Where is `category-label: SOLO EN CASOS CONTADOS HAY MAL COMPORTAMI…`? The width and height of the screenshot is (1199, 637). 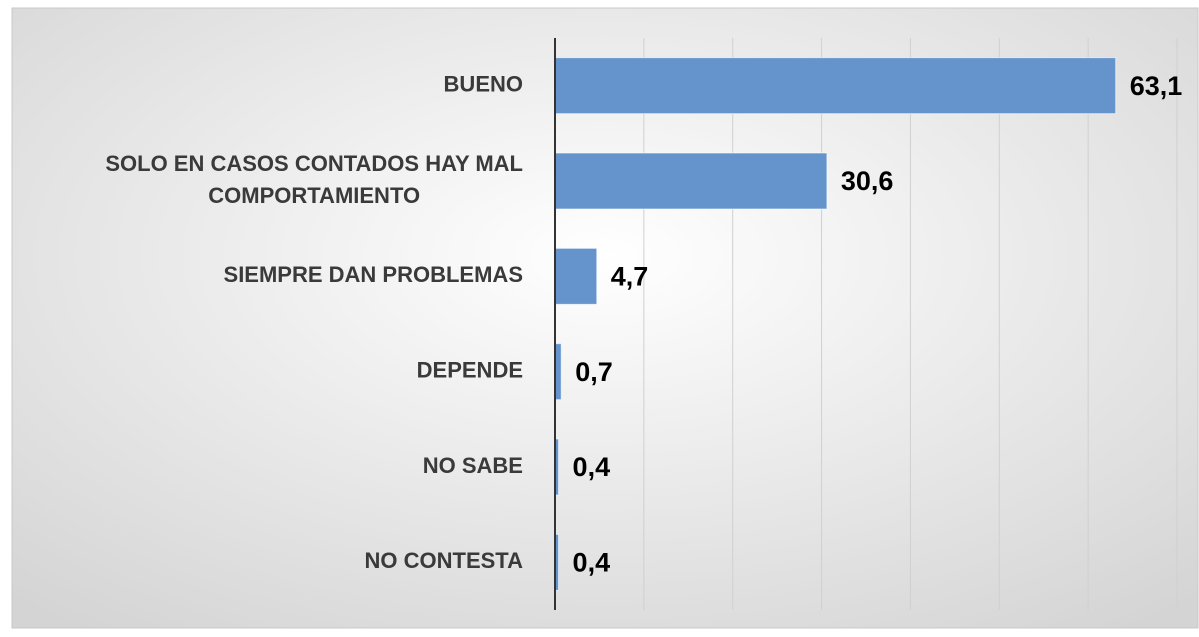
category-label: SOLO EN CASOS CONTADOS HAY MAL COMPORTAMI… is located at coordinates (314, 179).